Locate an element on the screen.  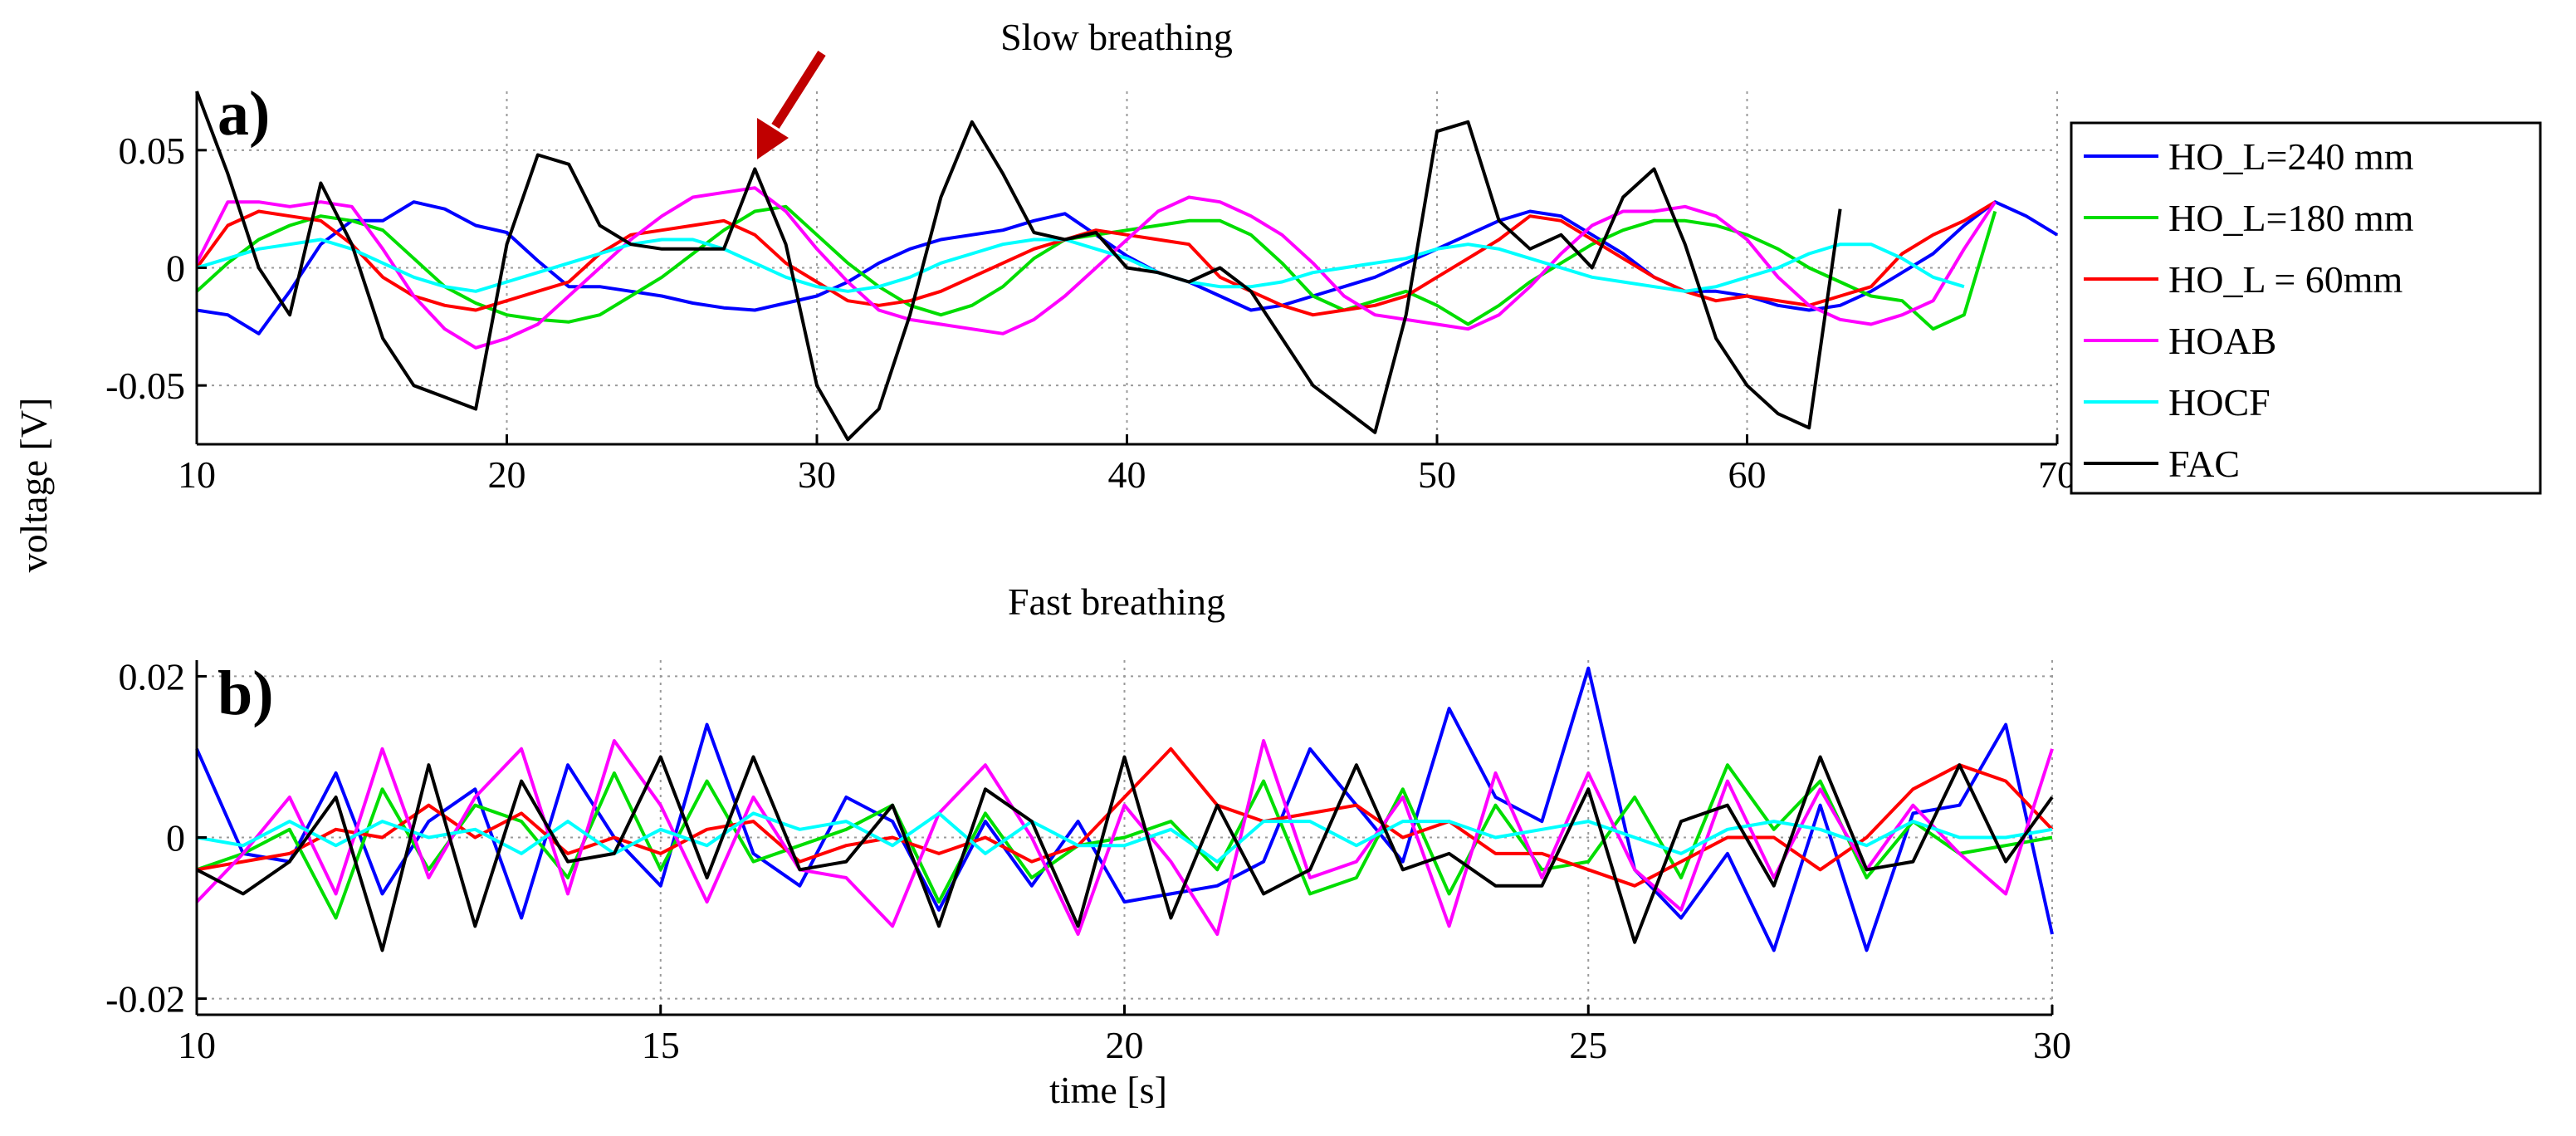
series-line-ho-l-60mm is located at coordinates (1125, 817).